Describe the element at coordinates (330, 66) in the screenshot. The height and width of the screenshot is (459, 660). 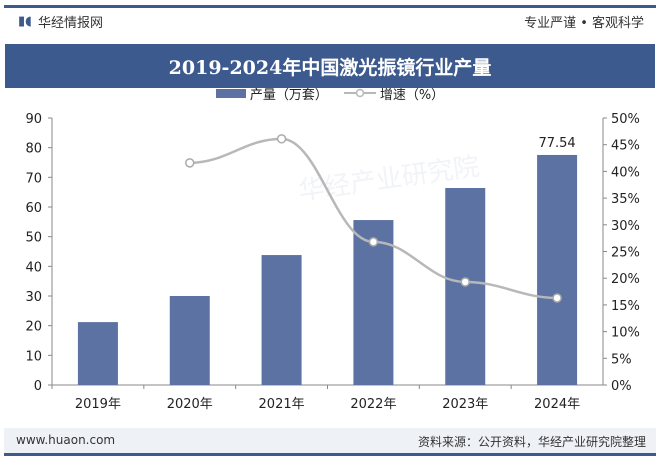
I see `chart-title: 2019-2024年中国激光振镜行业产量` at that location.